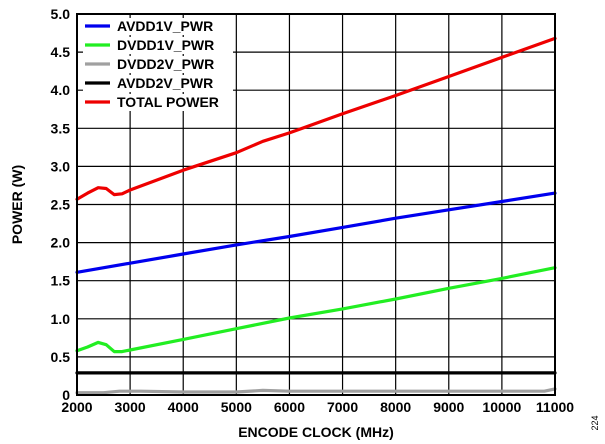 This screenshot has width=605, height=444. I want to click on x-tick-label: 7000, so click(342, 407).